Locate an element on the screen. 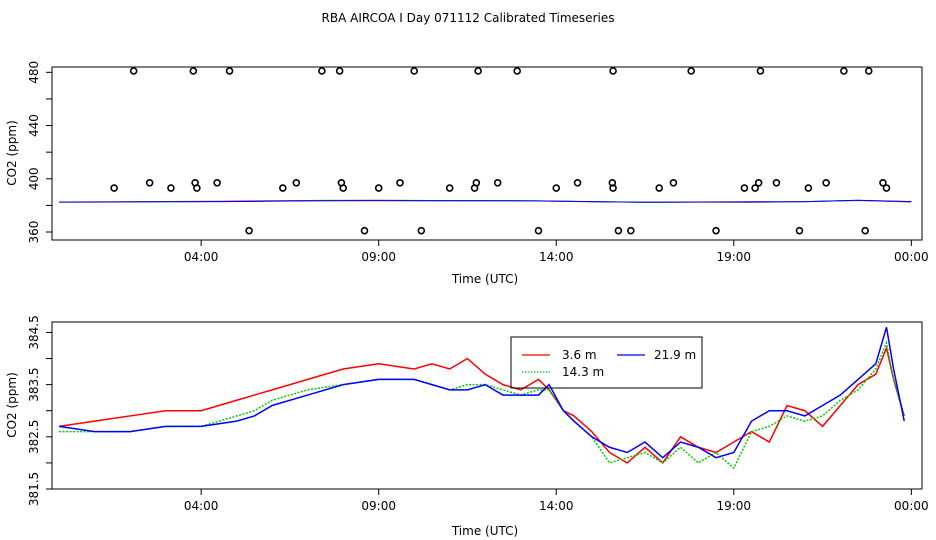 This screenshot has height=540, width=936. top-y-tick-label: 360 is located at coordinates (34, 232).